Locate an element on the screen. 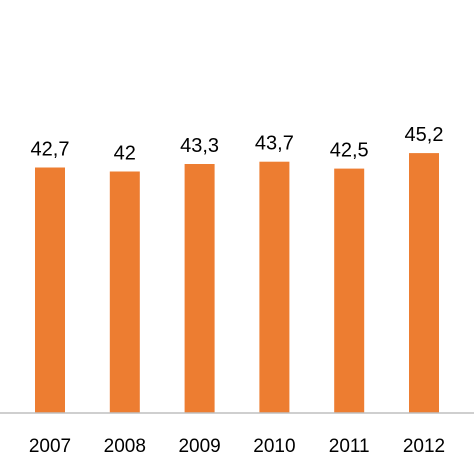 Image resolution: width=474 pixels, height=474 pixels. x-tick-label-2011: 2011 is located at coordinates (349, 446).